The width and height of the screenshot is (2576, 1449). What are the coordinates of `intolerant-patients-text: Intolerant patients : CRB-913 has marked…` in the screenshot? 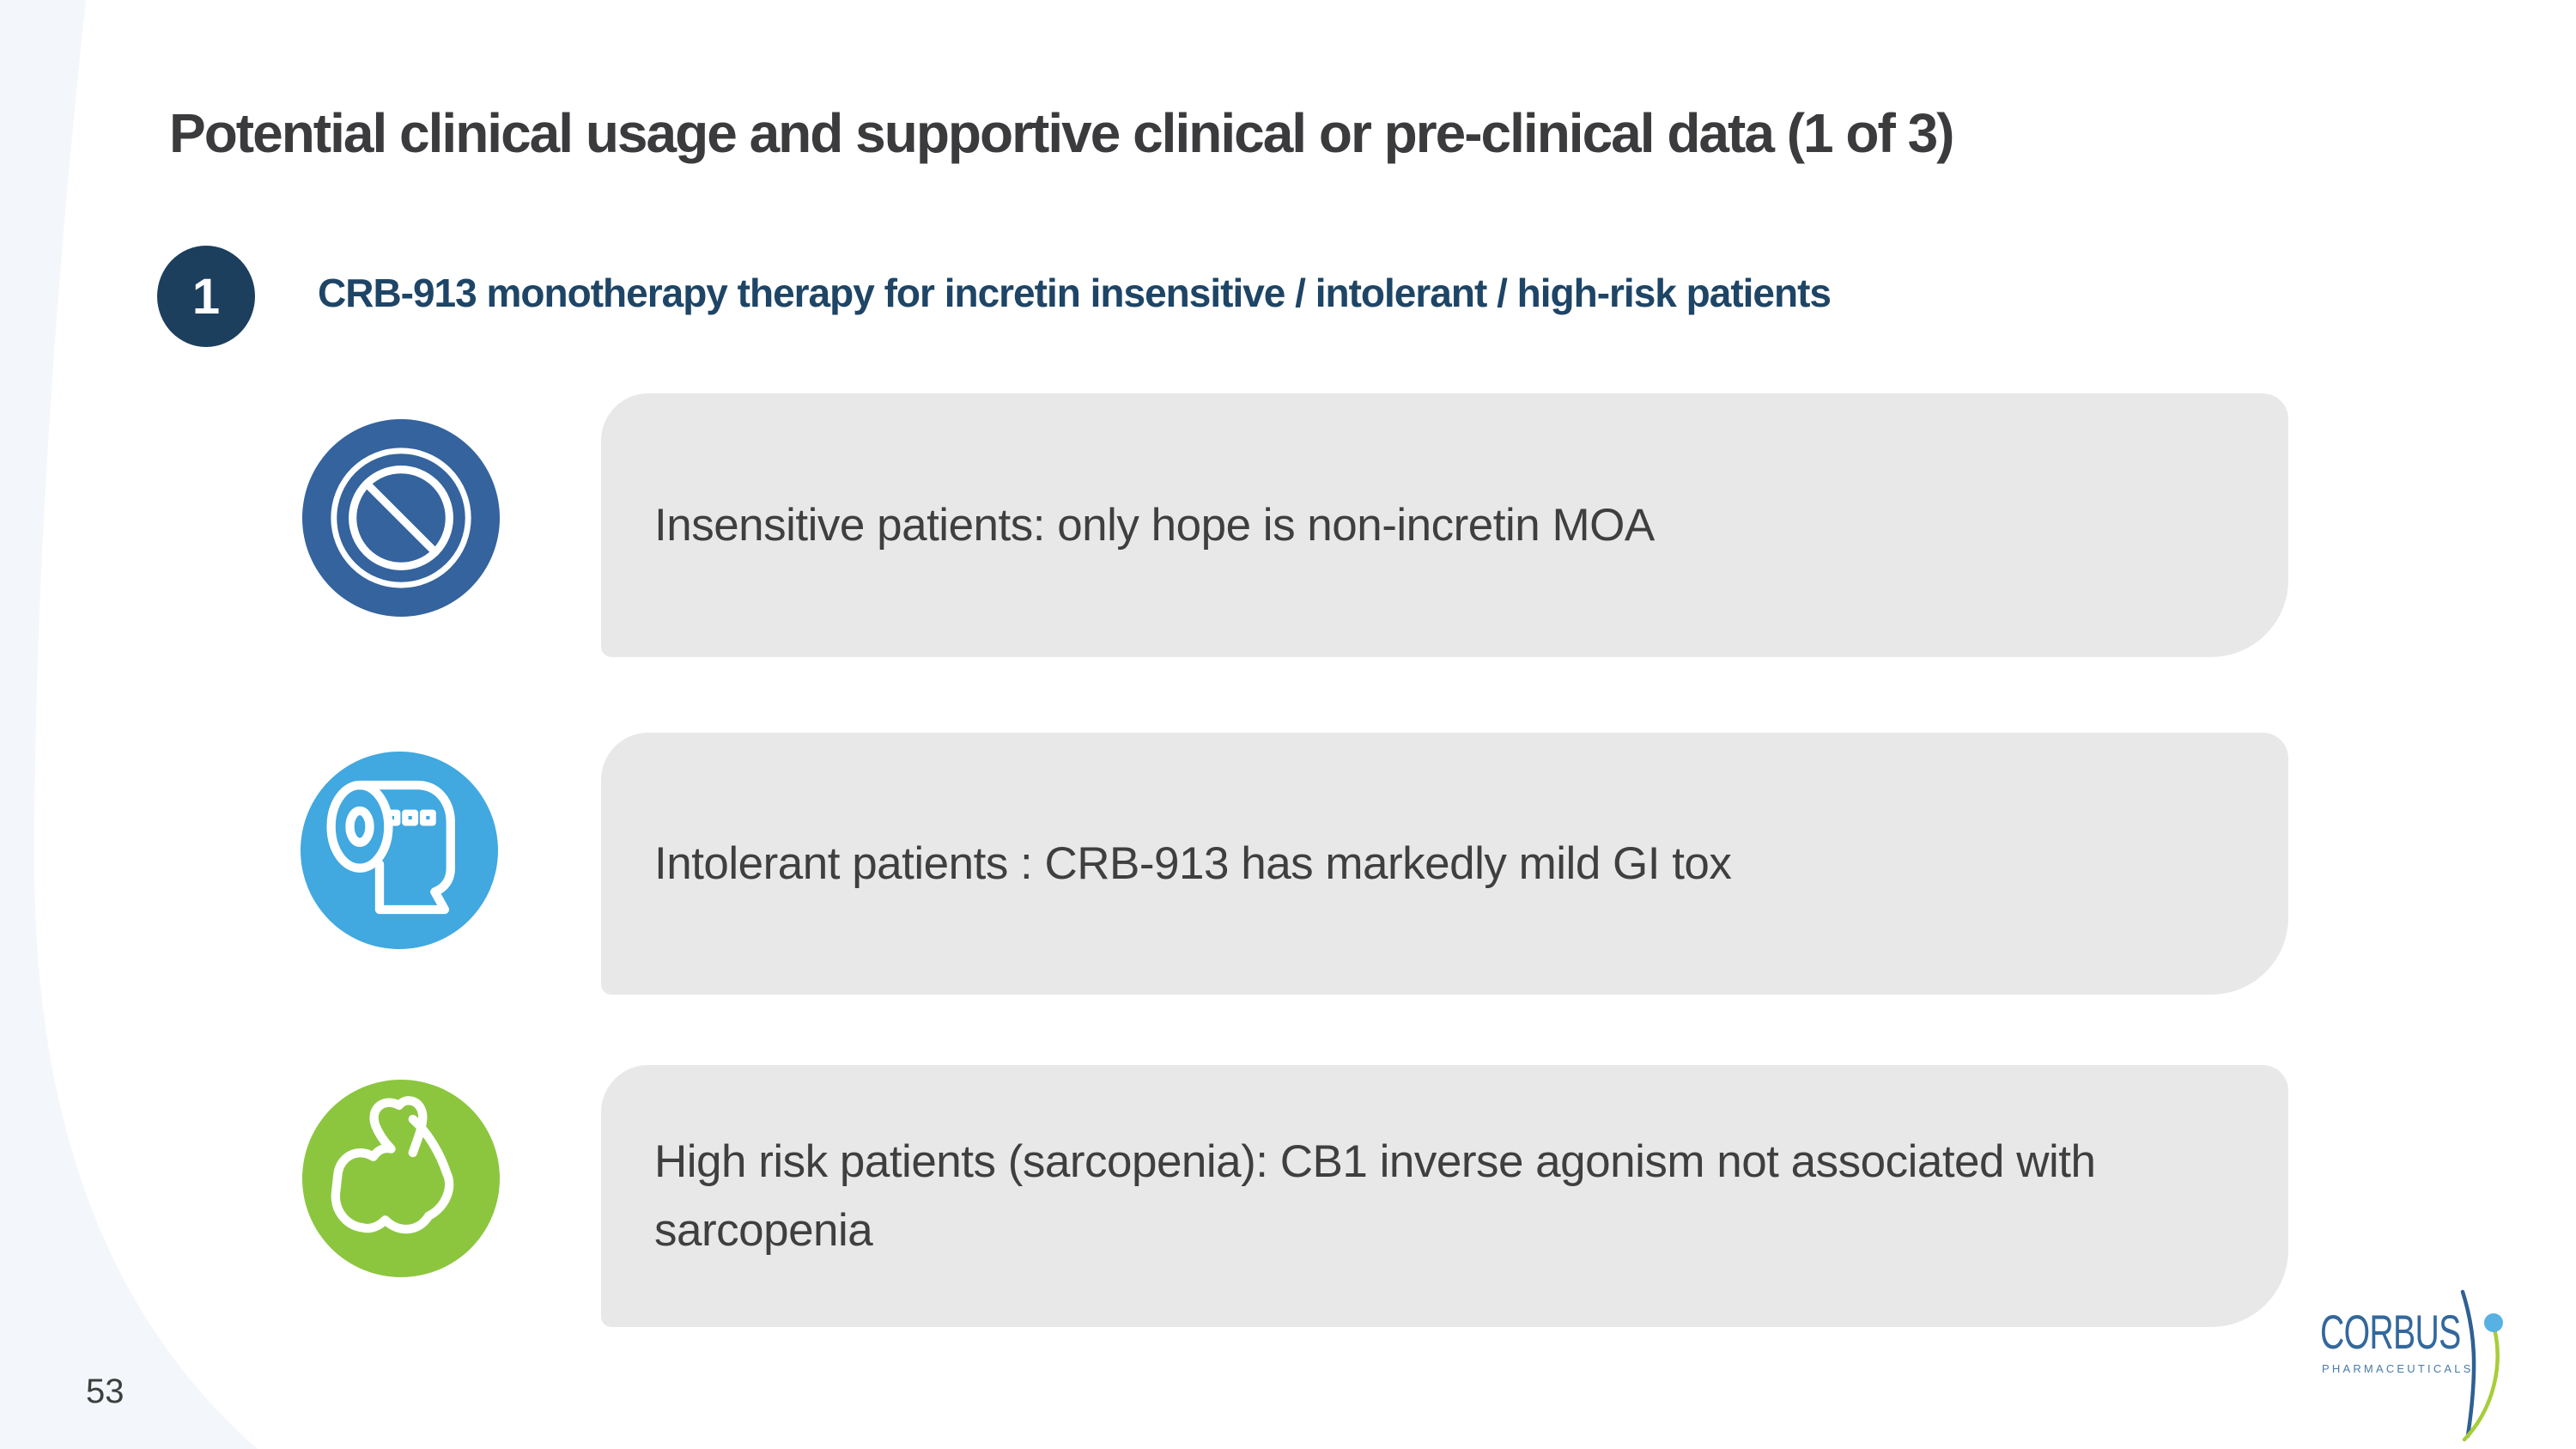 It's located at (1193, 863).